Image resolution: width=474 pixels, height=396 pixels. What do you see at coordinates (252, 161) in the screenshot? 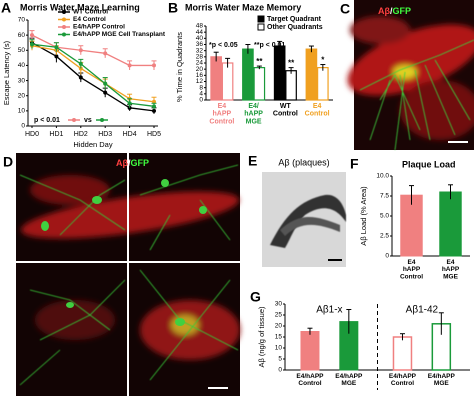
I see `panel-letter: E` at bounding box center [252, 161].